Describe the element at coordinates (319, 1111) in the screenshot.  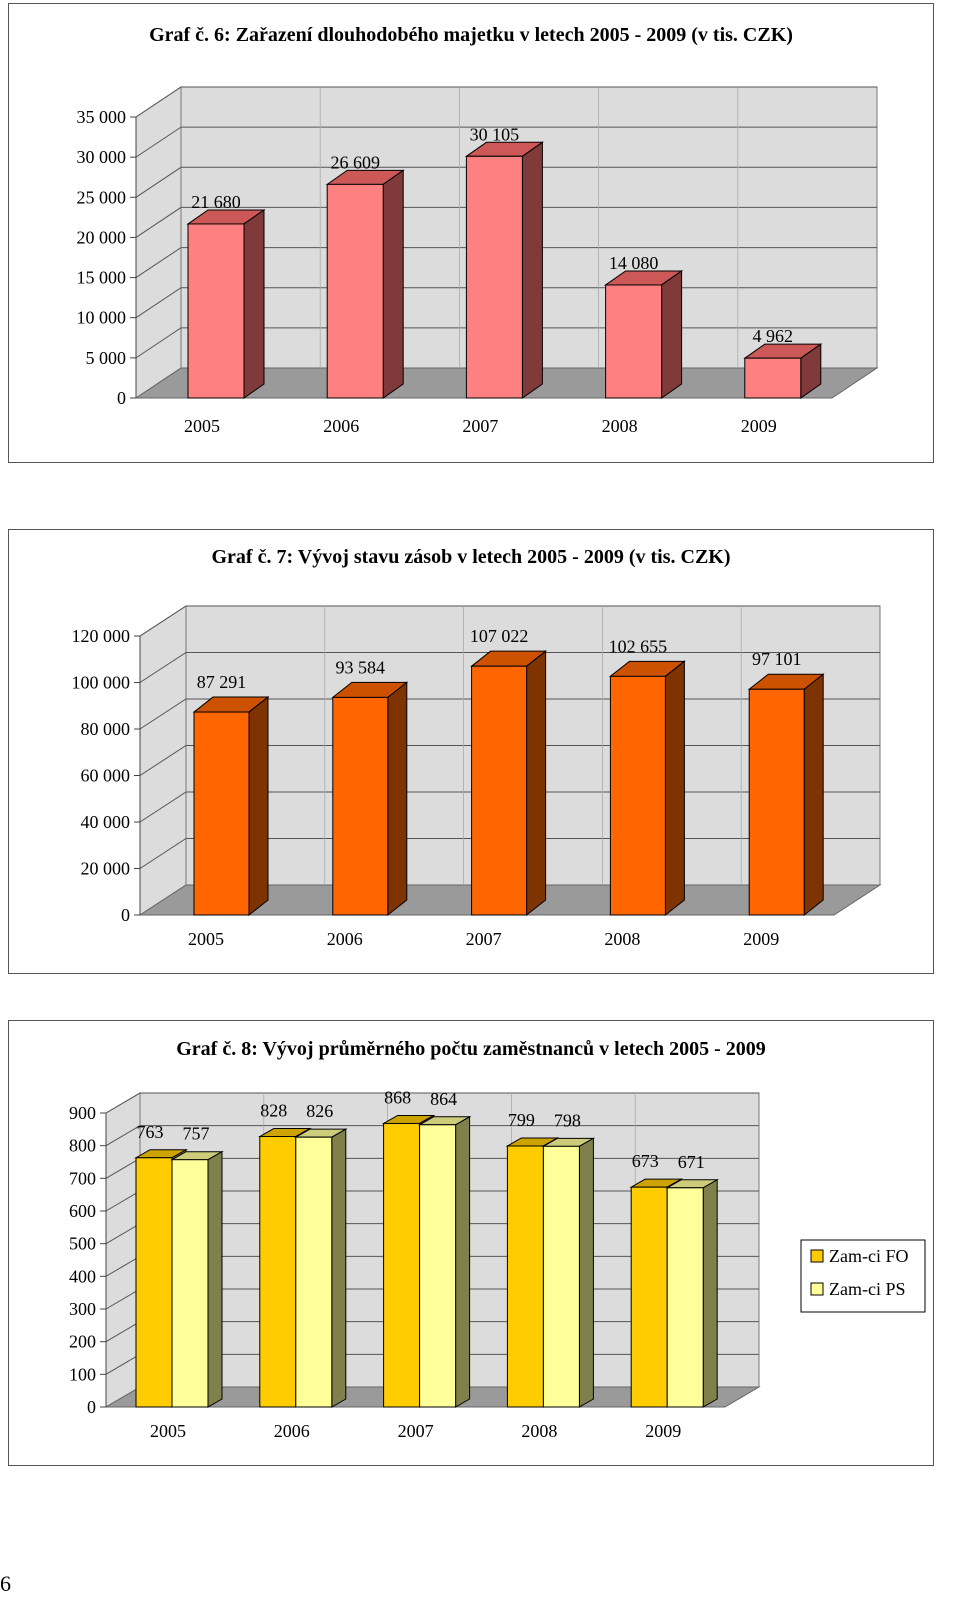
I see `data-label: 826` at that location.